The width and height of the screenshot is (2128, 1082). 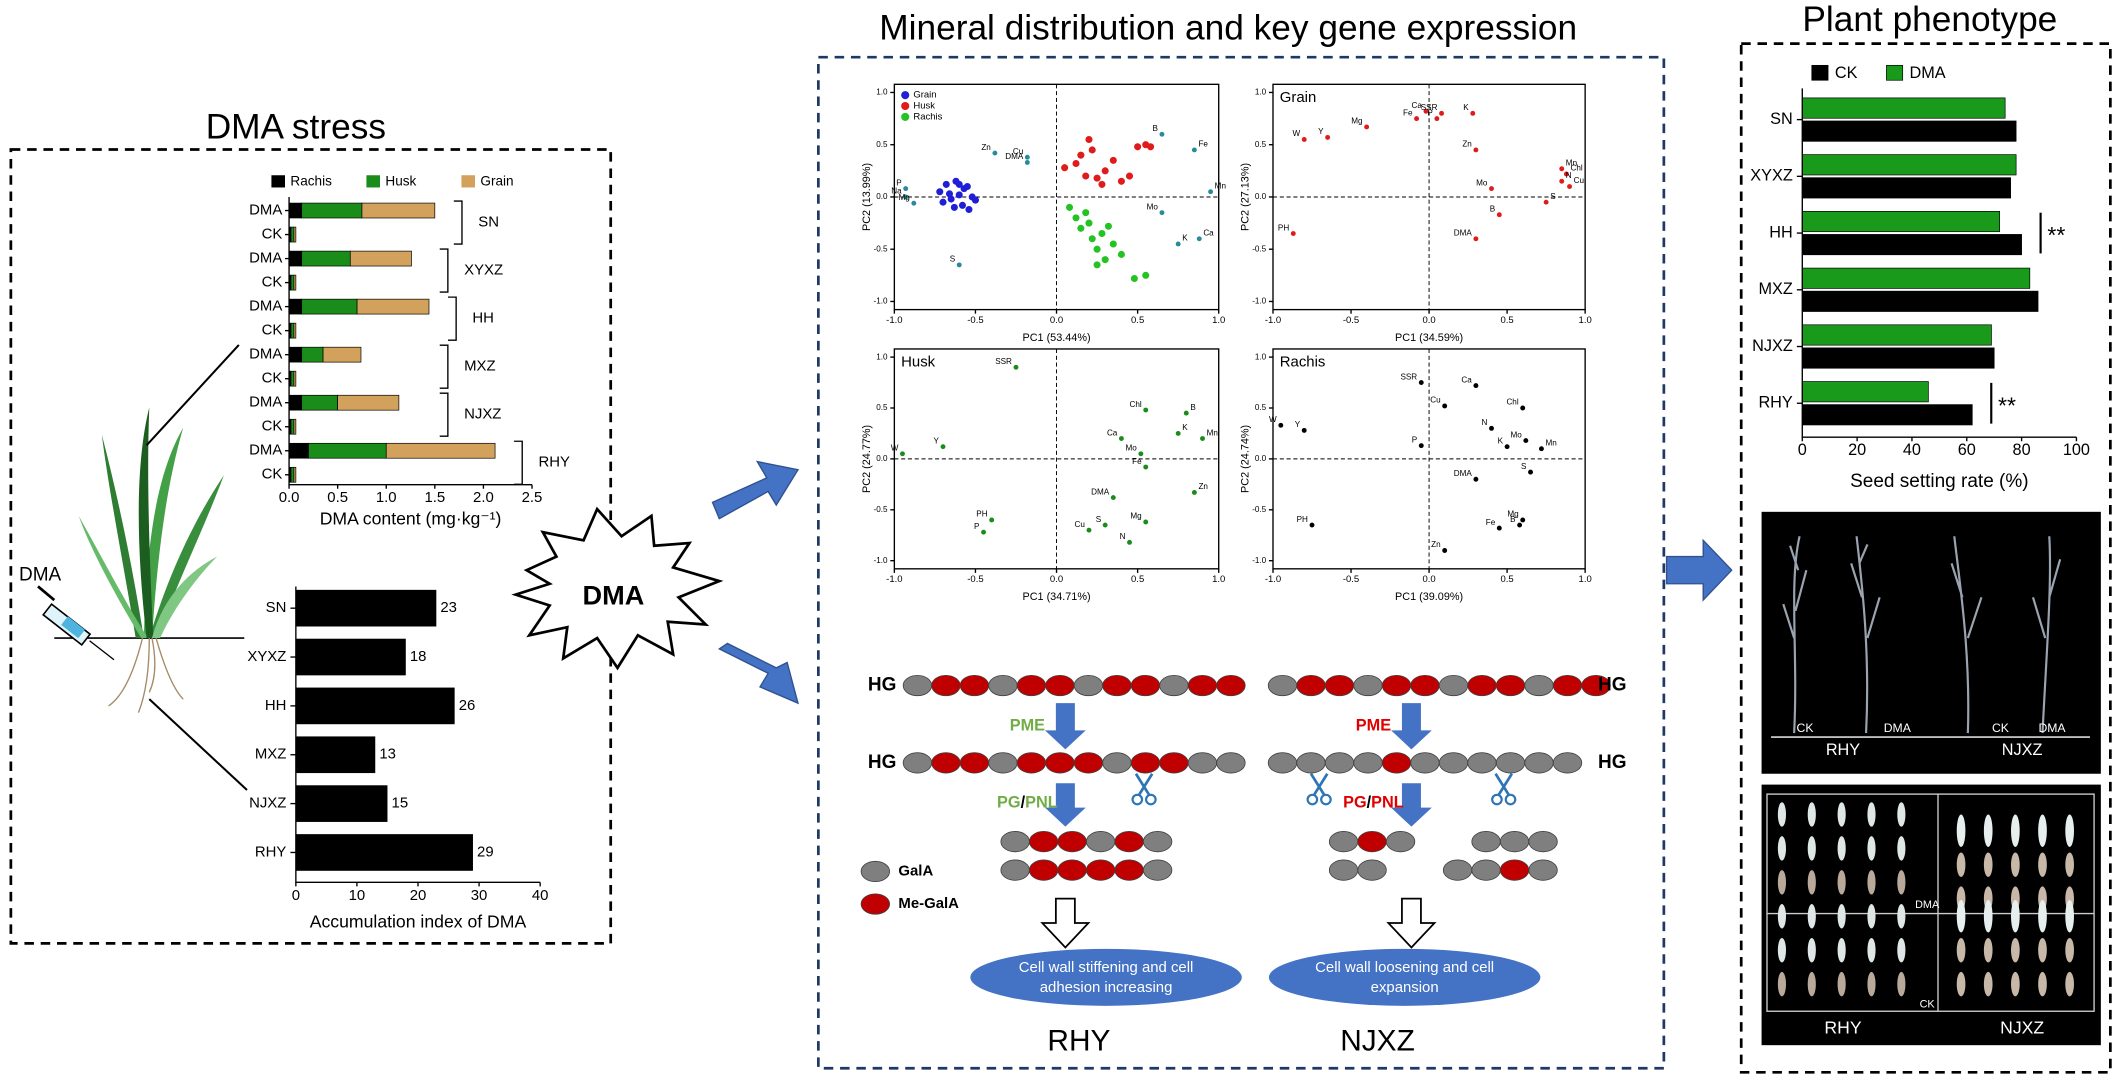 What do you see at coordinates (270, 754) in the screenshot?
I see `y-tick-label: MXZ` at bounding box center [270, 754].